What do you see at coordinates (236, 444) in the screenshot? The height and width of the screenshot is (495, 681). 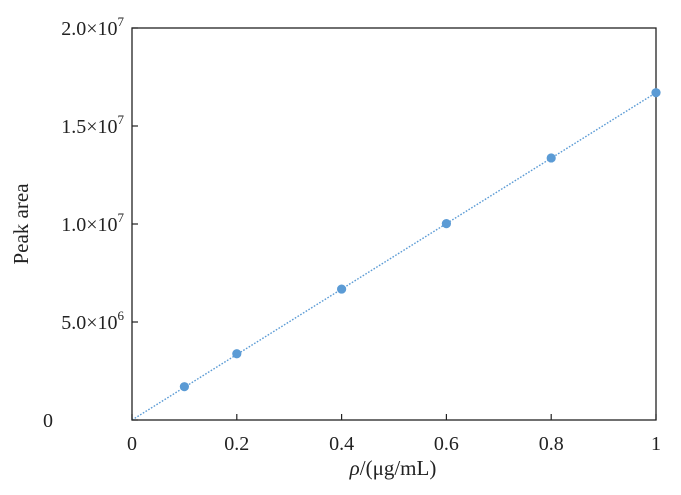 I see `x-tick-label: 0.2` at bounding box center [236, 444].